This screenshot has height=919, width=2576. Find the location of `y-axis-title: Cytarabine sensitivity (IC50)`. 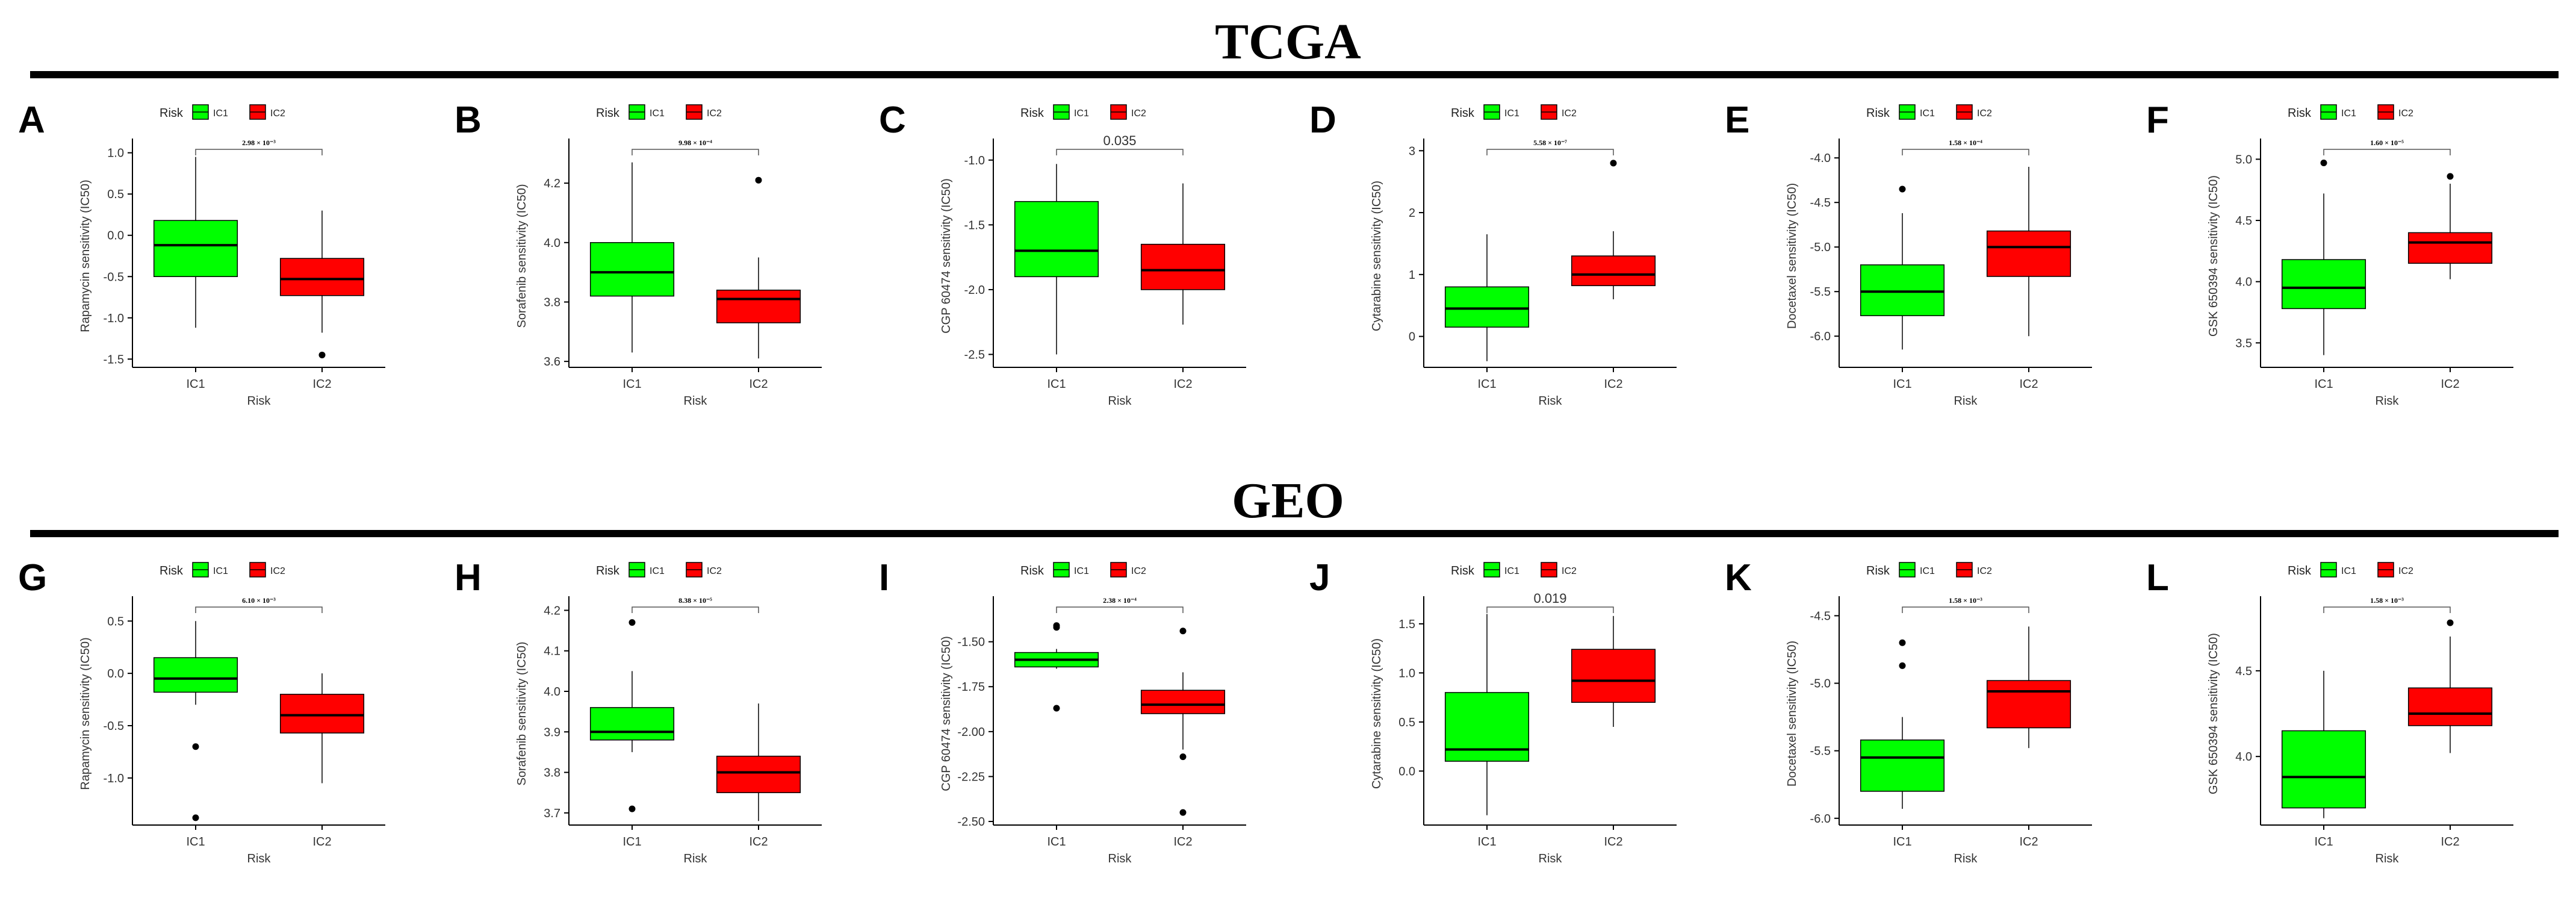

y-axis-title: Cytarabine sensitivity (IC50) is located at coordinates (1376, 713).